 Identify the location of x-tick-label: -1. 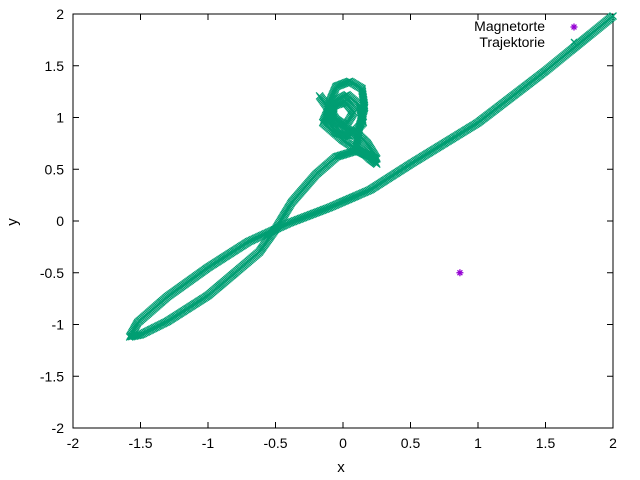
(208, 443).